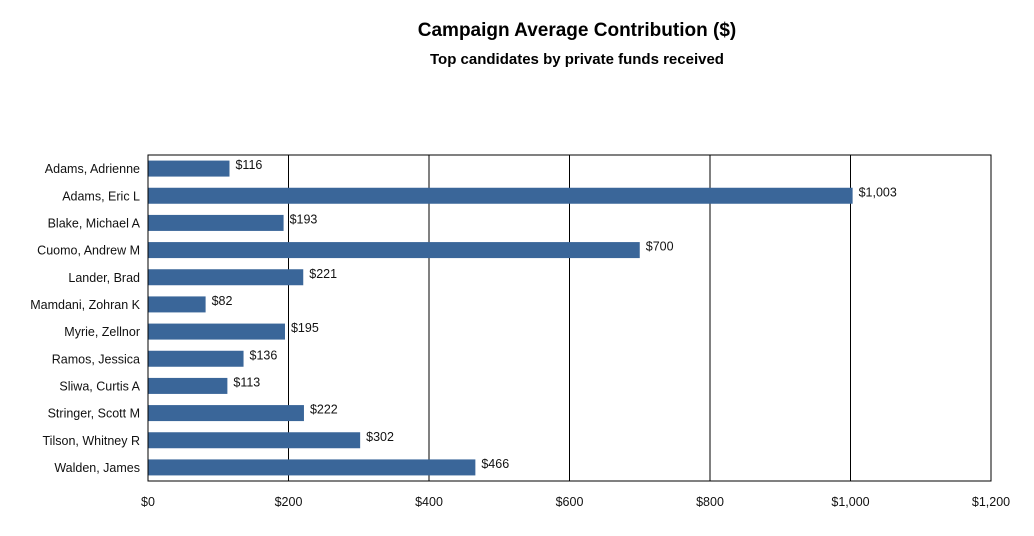 Image resolution: width=1034 pixels, height=536 pixels. What do you see at coordinates (304, 219) in the screenshot?
I see `value-label: $193` at bounding box center [304, 219].